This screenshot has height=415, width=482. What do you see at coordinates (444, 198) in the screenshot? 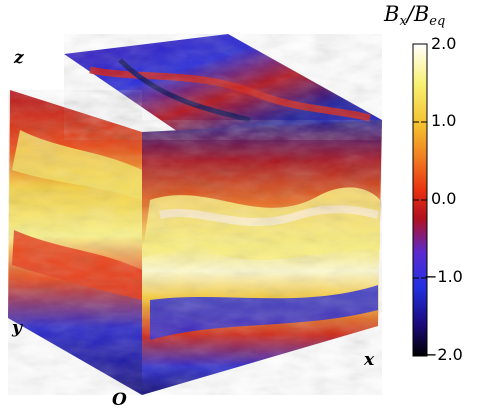
I see `colorbar-tick-label: 0.0` at bounding box center [444, 198].